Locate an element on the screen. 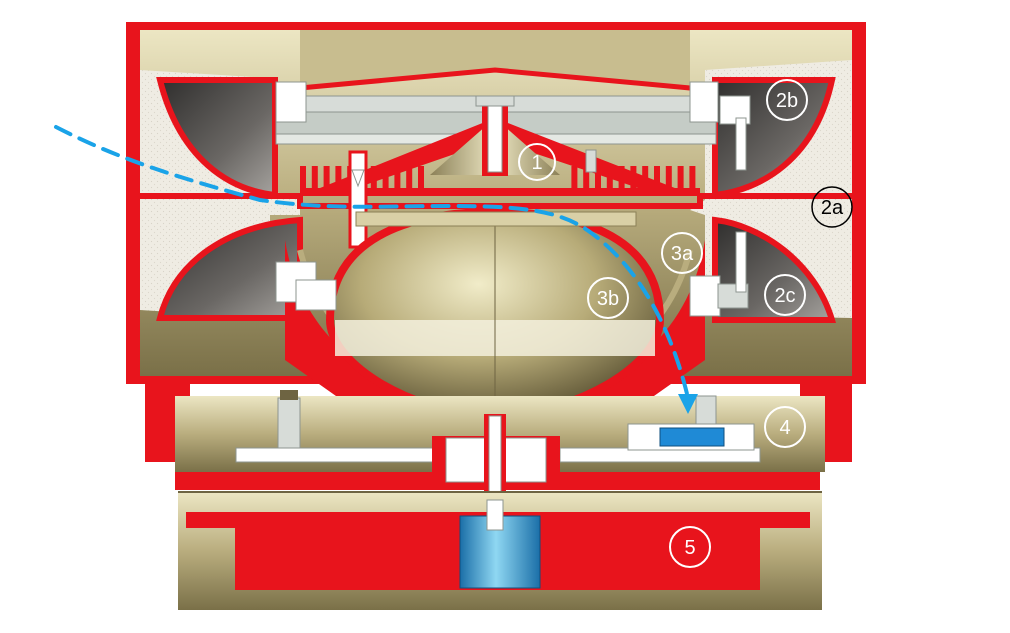 Image resolution: width=1010 pixels, height=633 pixels. callout-2c: 2c is located at coordinates (785, 295).